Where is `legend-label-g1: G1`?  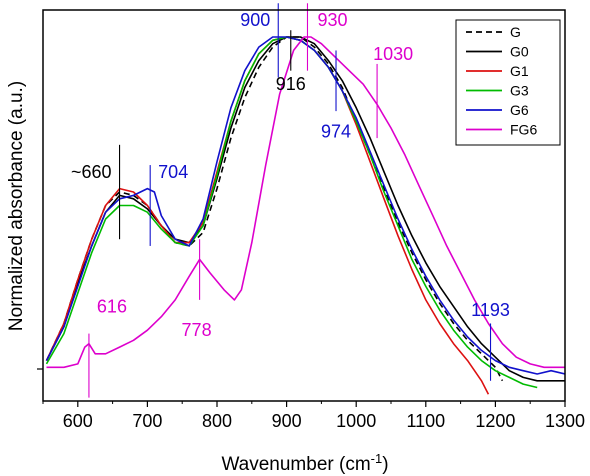
legend-label-g1: G1 is located at coordinates (519, 71).